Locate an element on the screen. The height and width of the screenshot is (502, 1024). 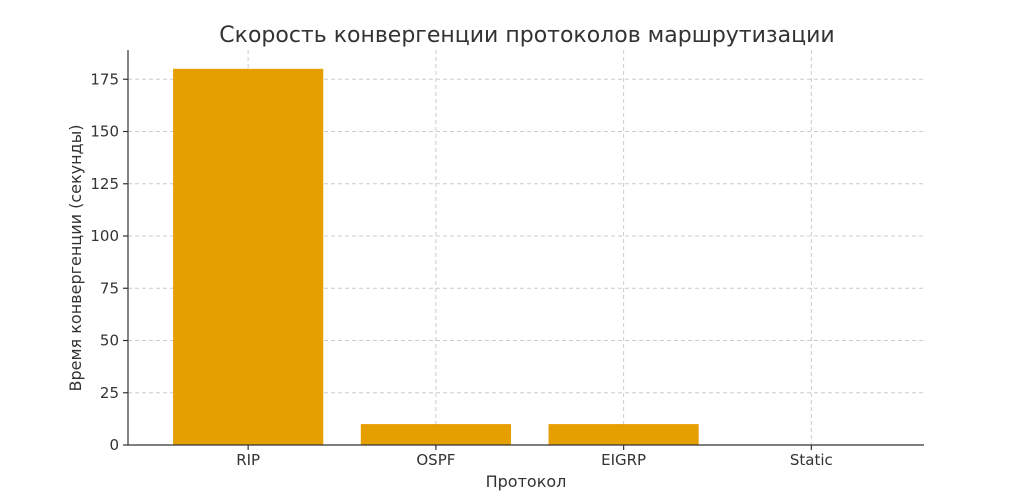
x-tick-label: EIGRP is located at coordinates (623, 460).